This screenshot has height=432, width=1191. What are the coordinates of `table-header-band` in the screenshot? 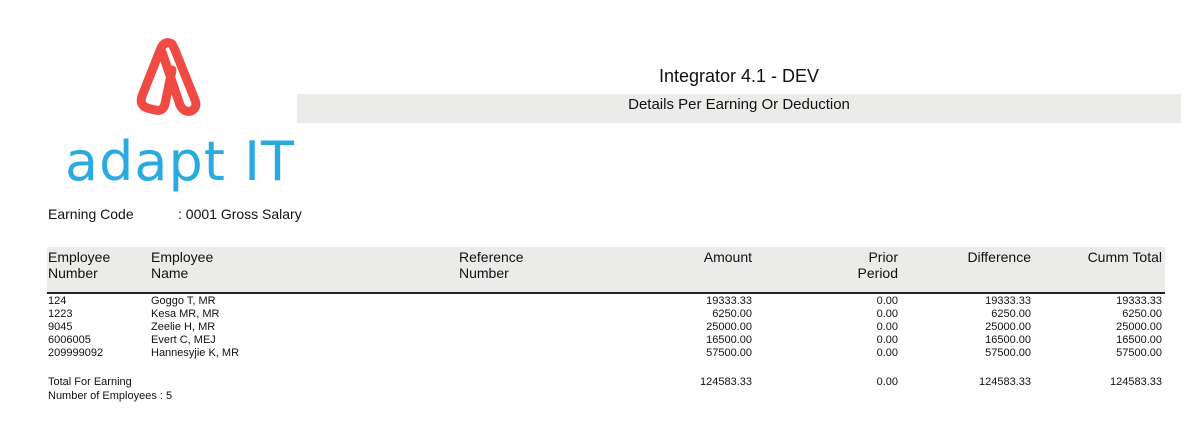 It's located at (606, 269).